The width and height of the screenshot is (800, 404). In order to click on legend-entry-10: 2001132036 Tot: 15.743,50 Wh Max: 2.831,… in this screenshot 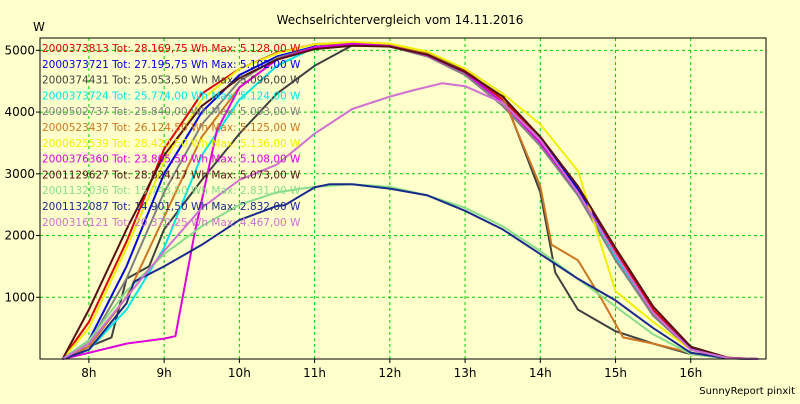, I will do `click(171, 191)`.